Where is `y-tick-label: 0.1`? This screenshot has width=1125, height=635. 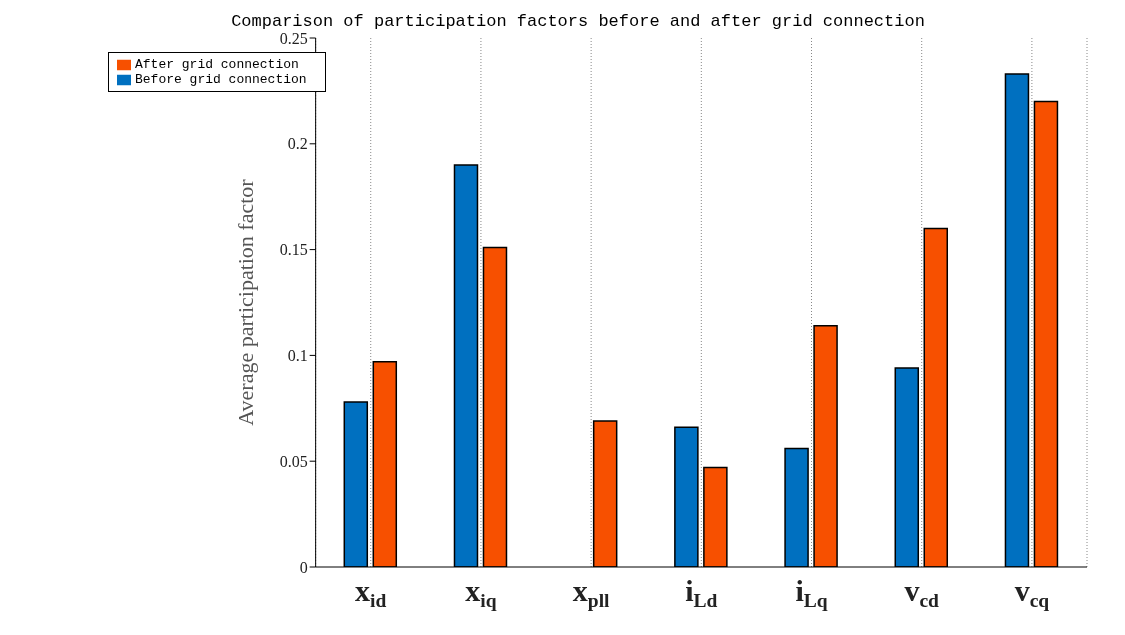 y-tick-label: 0.1 is located at coordinates (297, 356).